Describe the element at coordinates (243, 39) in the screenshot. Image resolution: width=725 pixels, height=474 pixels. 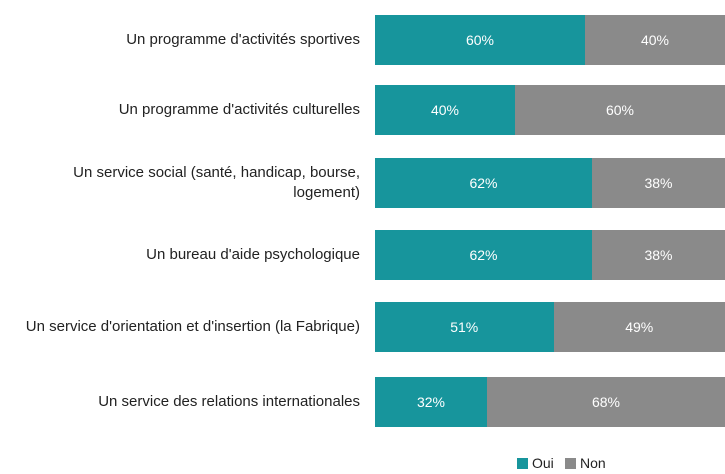
I see `category-label: Un programme d'activités sportives` at that location.